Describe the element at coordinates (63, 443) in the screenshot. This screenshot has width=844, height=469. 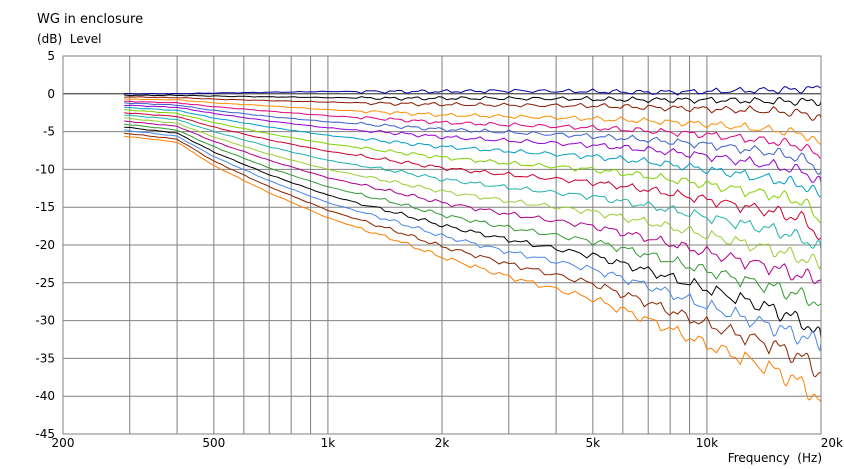
I see `x-tick-label: 200` at that location.